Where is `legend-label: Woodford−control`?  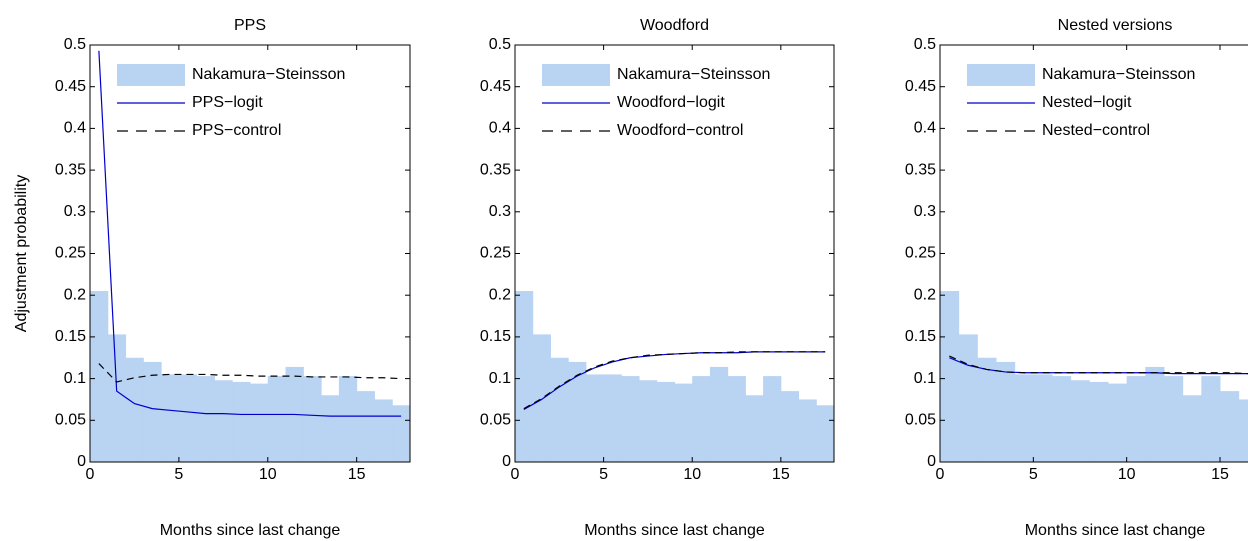
legend-label: Woodford−control is located at coordinates (680, 130).